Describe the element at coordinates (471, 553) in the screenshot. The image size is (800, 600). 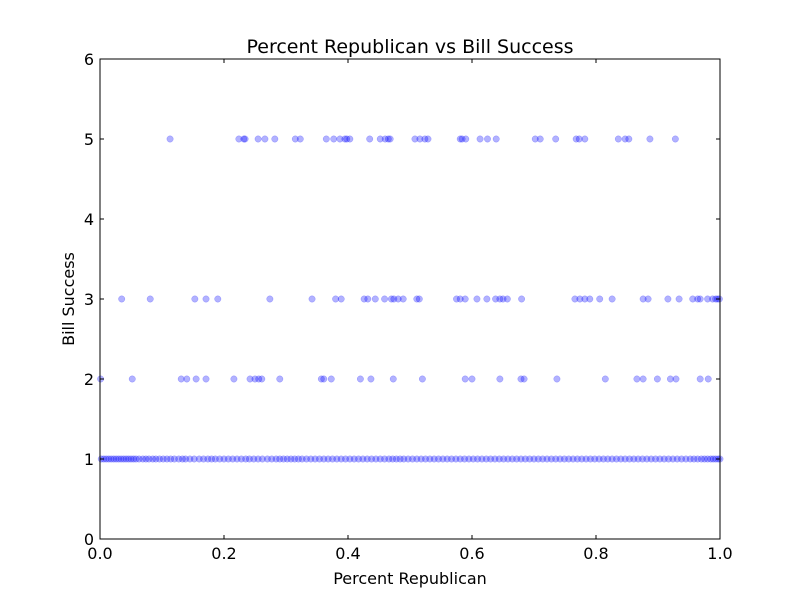
I see `x-tick-label: 0.6` at that location.